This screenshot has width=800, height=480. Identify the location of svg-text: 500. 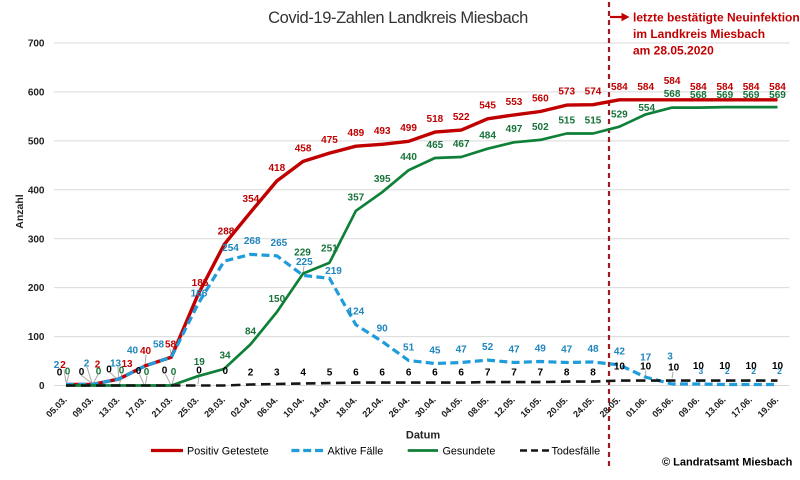
(36, 142).